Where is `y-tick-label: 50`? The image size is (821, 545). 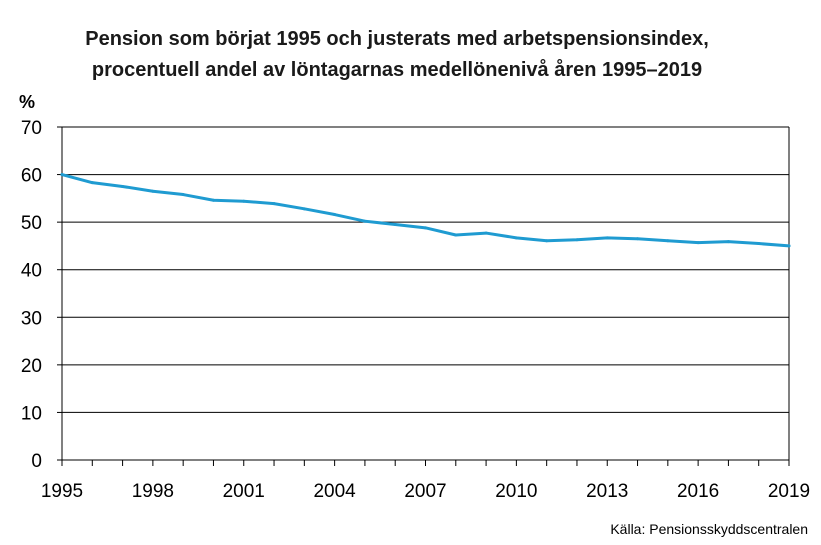 y-tick-label: 50 is located at coordinates (31, 223).